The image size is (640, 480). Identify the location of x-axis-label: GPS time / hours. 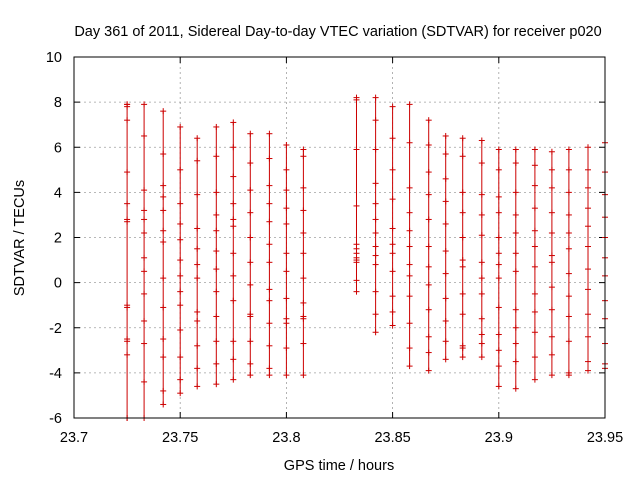
(339, 466).